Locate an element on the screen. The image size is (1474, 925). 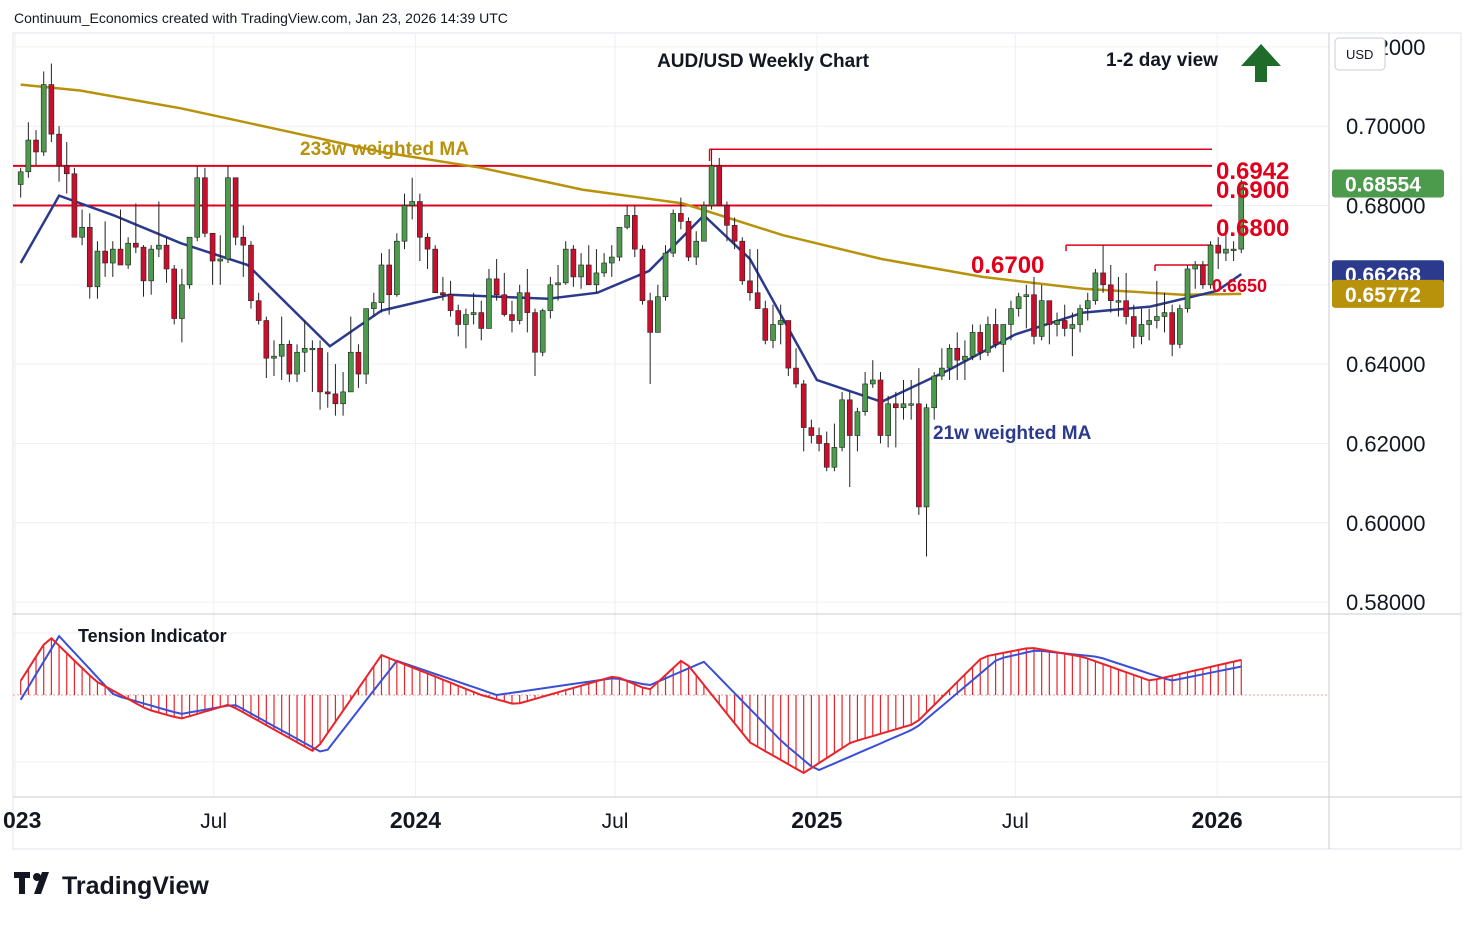
tradingview-logo: TradingView is located at coordinates (111, 886).